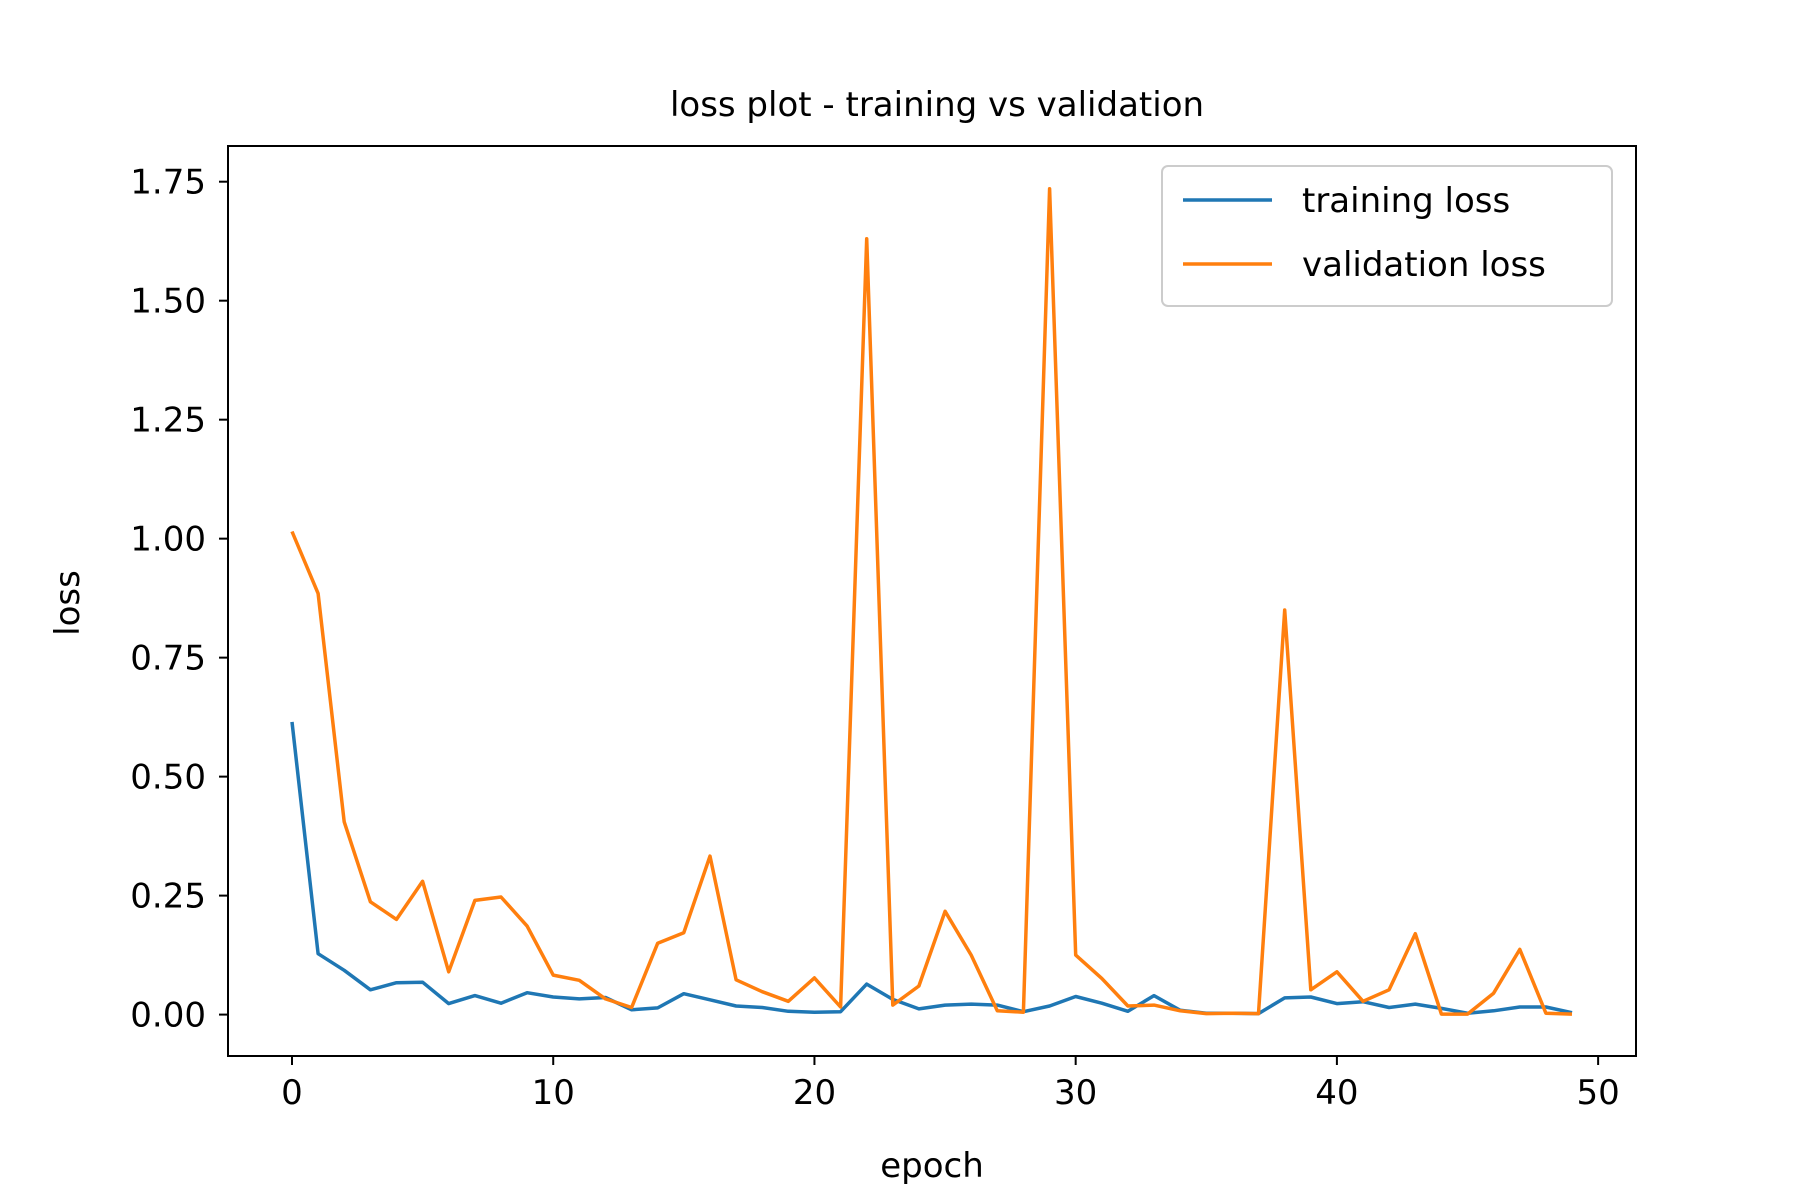 The width and height of the screenshot is (1800, 1200). I want to click on y-axis-label: loss, so click(68, 603).